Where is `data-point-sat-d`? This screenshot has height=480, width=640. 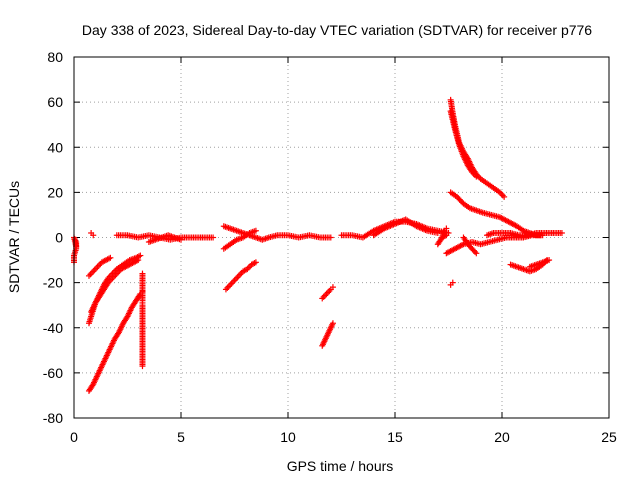
data-point-sat-d is located at coordinates (110, 257).